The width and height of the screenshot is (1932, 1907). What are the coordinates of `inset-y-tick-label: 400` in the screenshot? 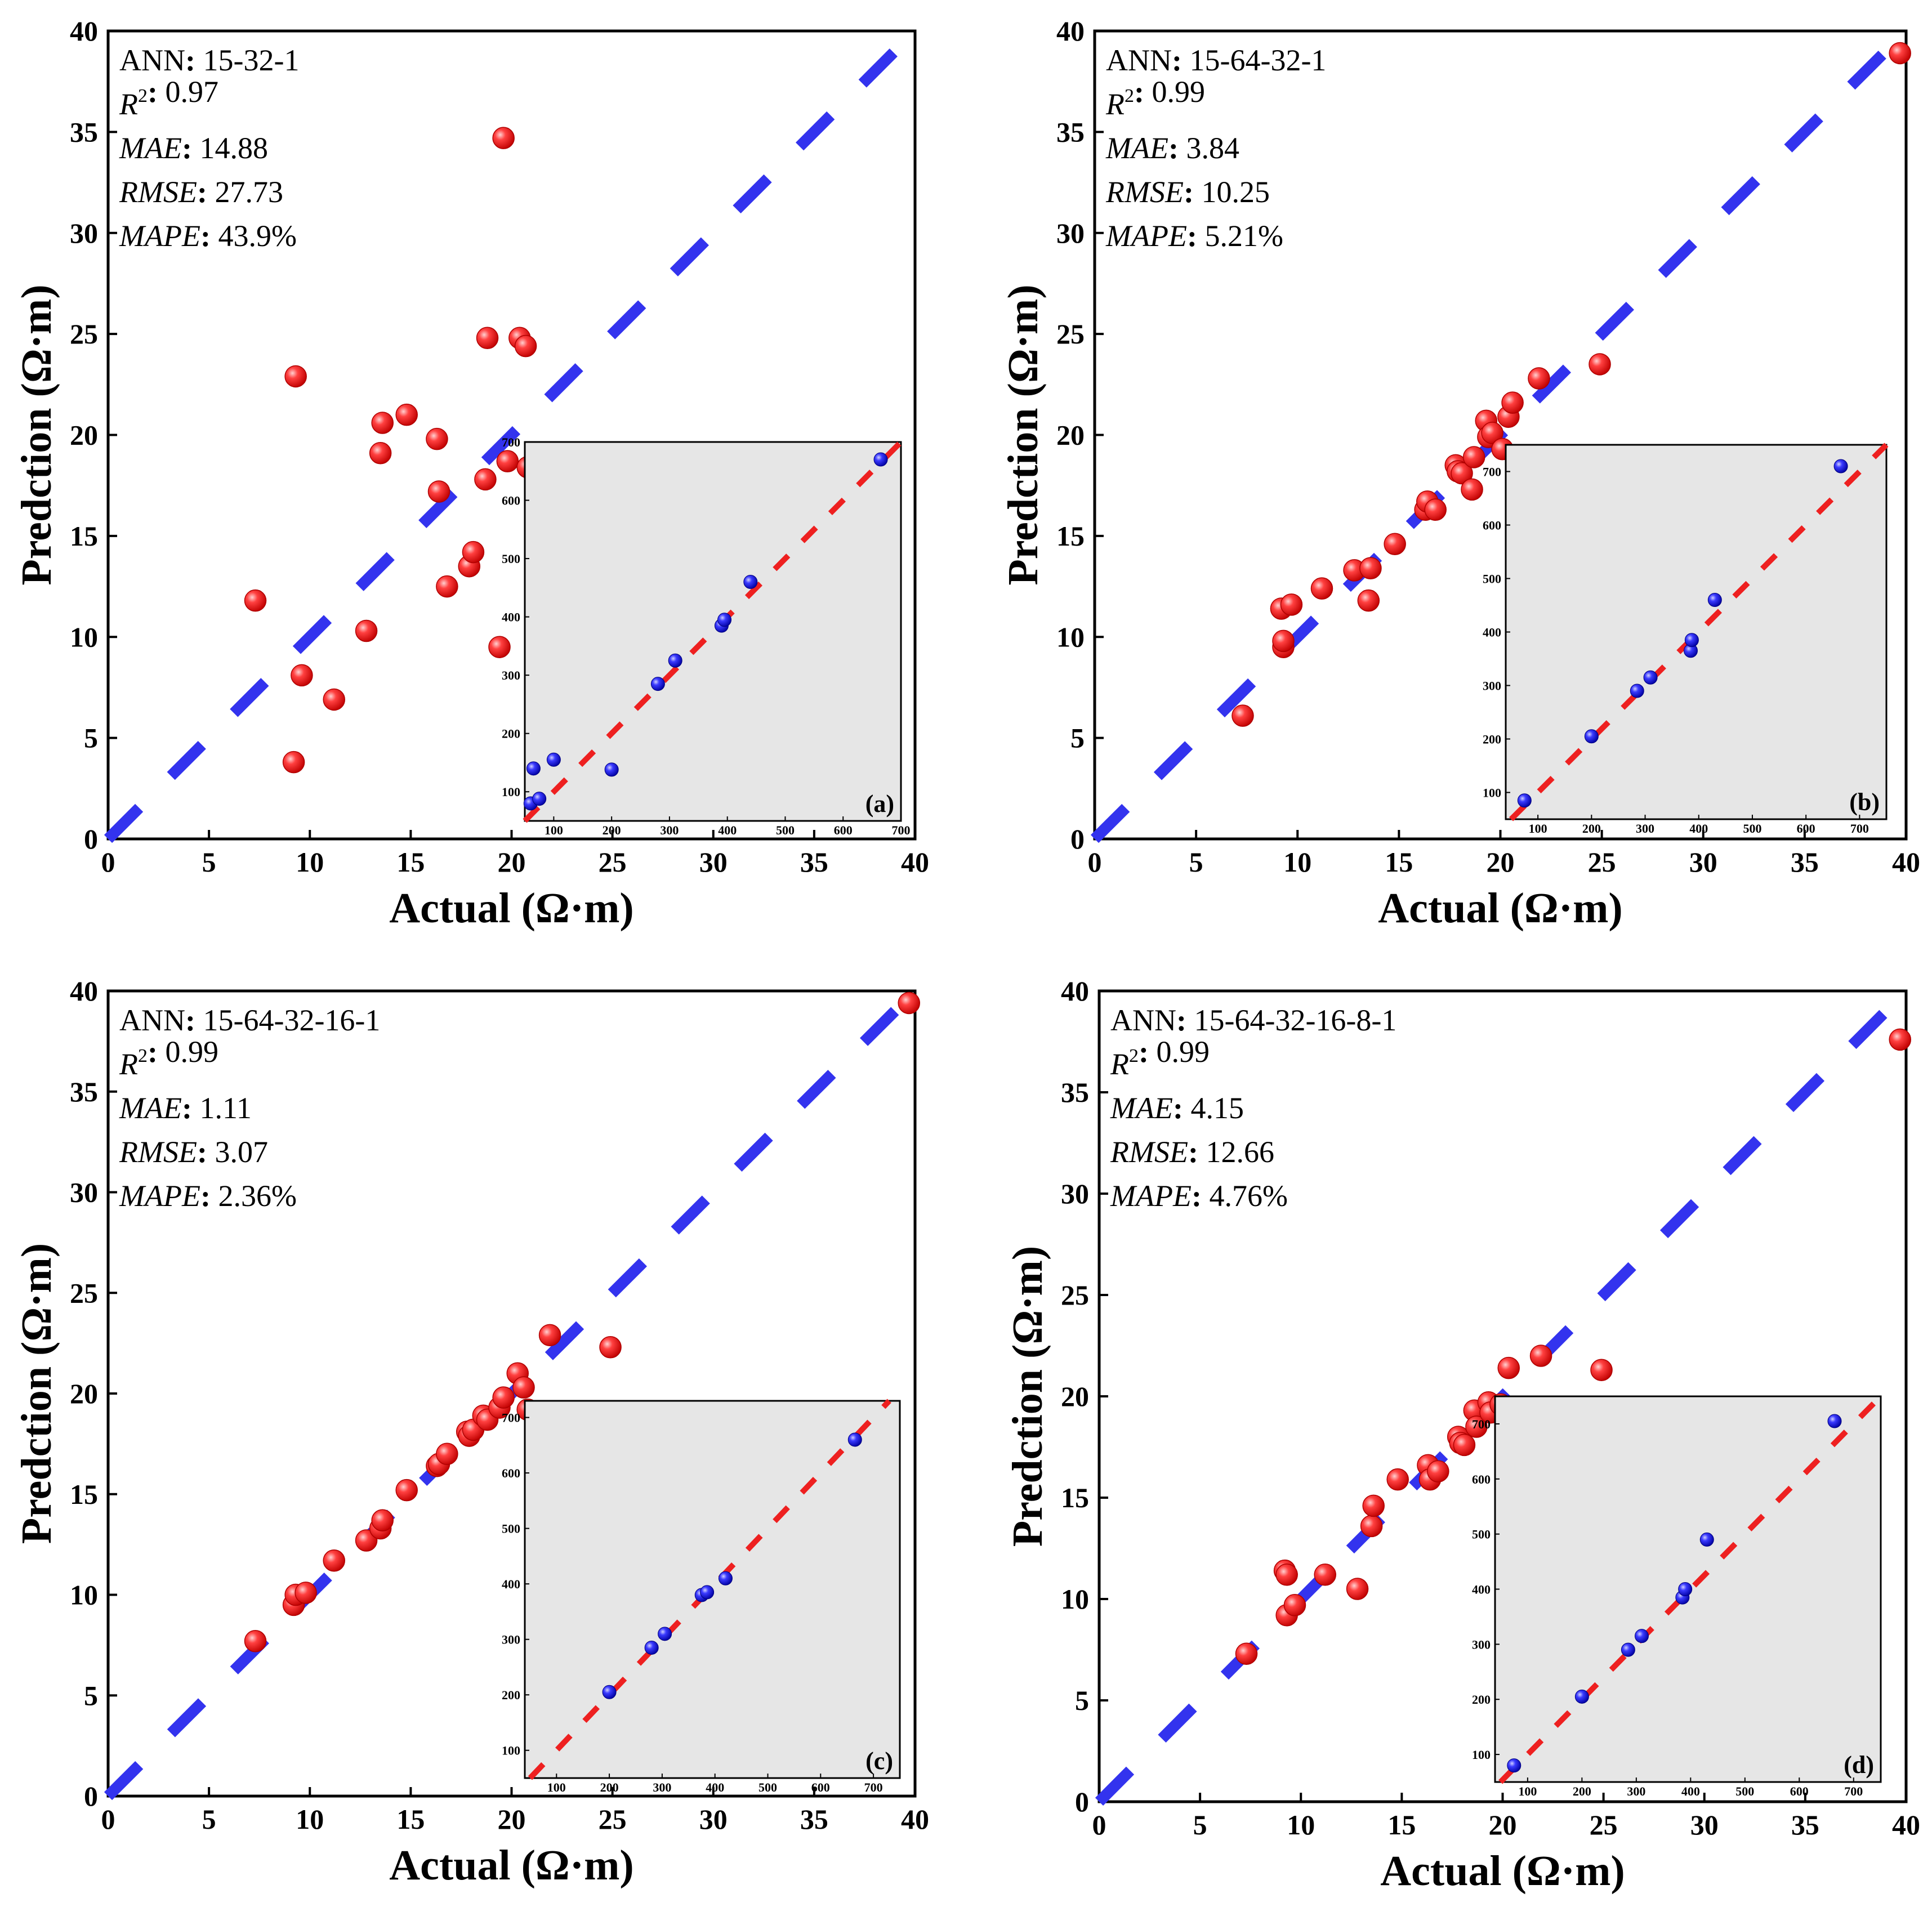 It's located at (511, 617).